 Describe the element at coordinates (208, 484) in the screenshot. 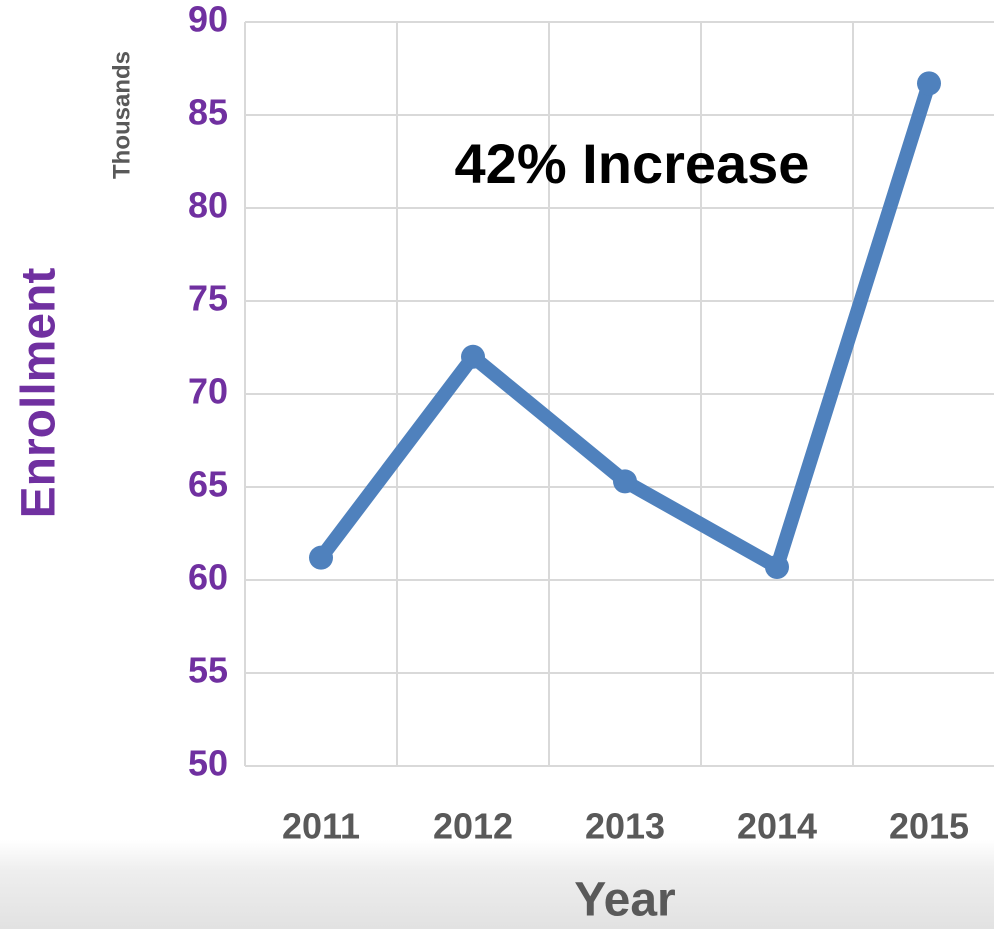

I see `y-tick-label: 65` at that location.